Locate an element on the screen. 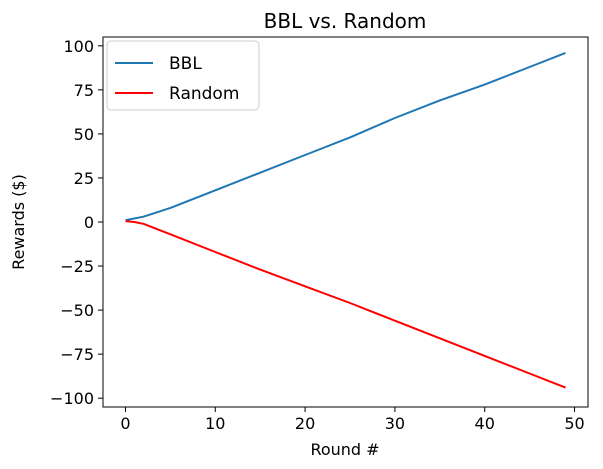 Image resolution: width=603 pixels, height=469 pixels. x-axis-label: Round # is located at coordinates (344, 449).